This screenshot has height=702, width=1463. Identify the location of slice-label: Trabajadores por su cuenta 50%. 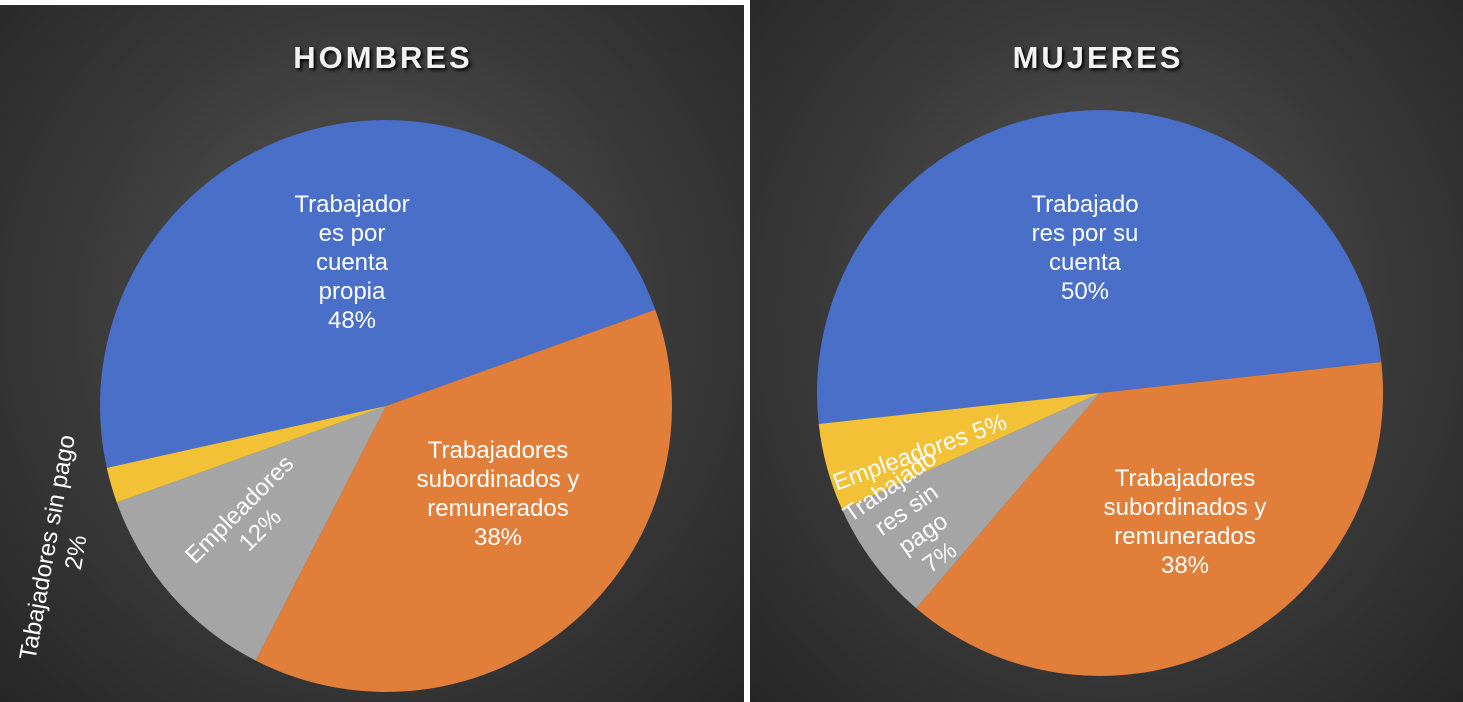
(1085, 248).